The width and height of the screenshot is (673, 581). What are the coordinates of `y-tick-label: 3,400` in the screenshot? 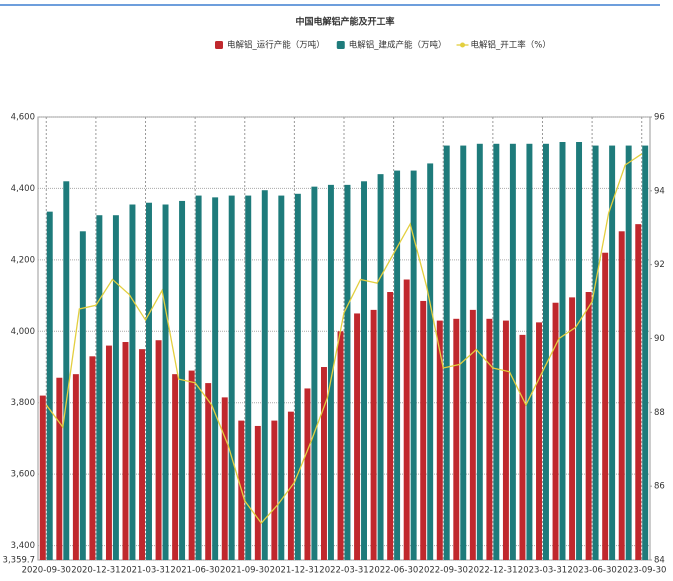 It's located at (23, 546).